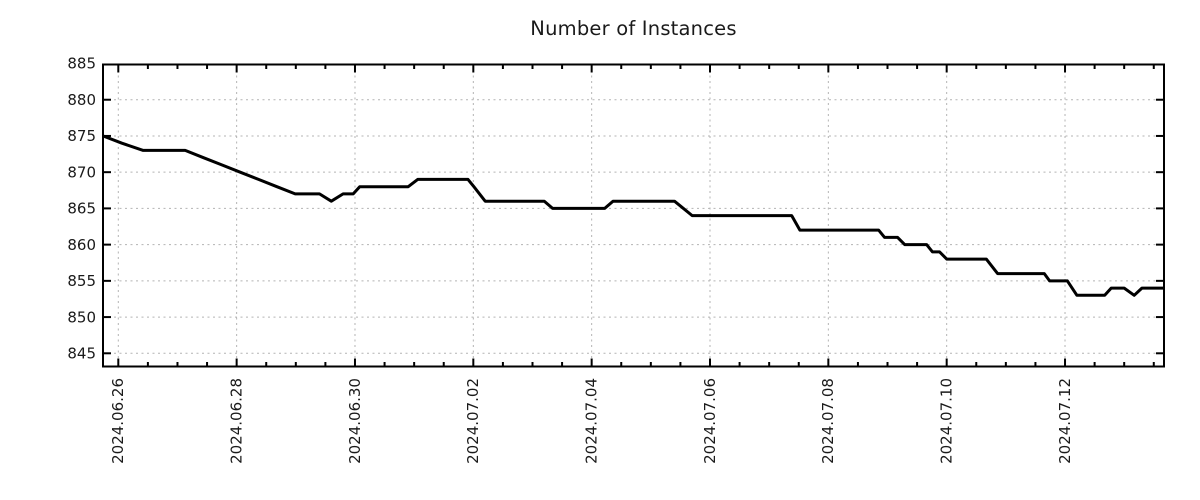  I want to click on x-tick-label: 2024.06.30, so click(355, 421).